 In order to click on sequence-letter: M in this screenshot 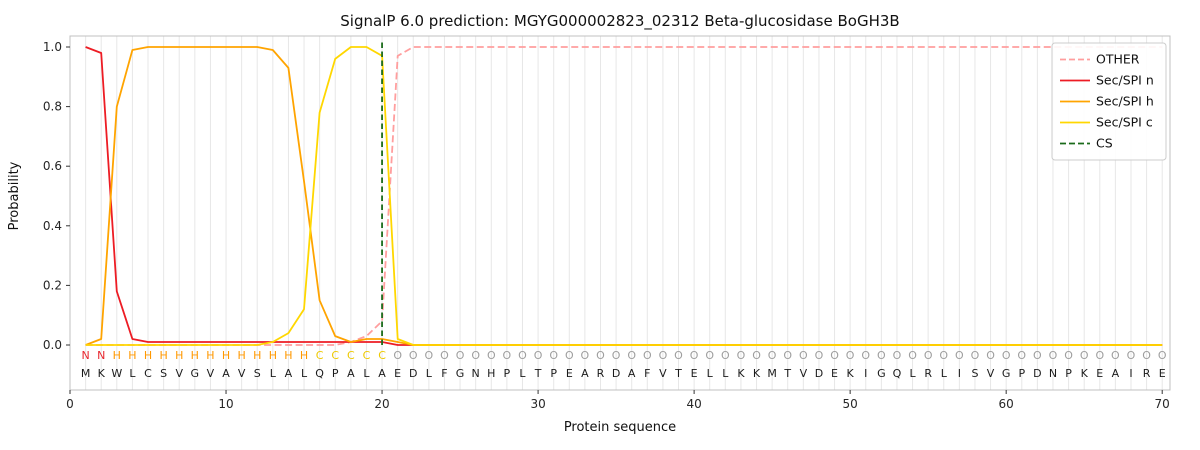, I will do `click(772, 373)`.